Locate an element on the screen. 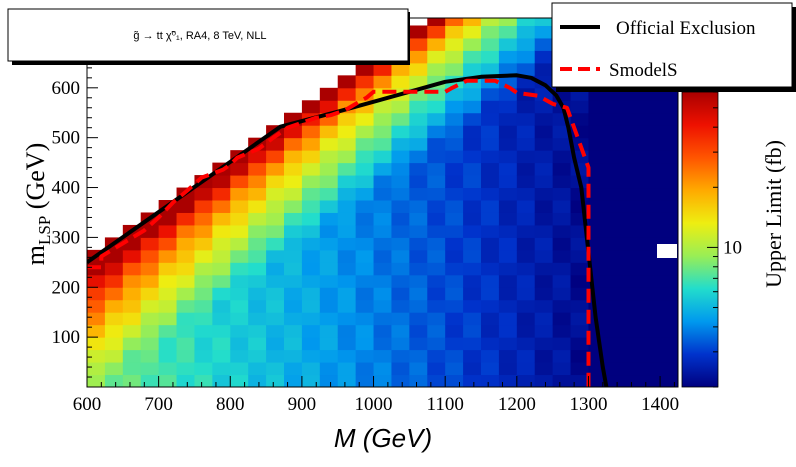 The height and width of the screenshot is (467, 796). y-axis-label: mLSP (GeV) is located at coordinates (37, 204).